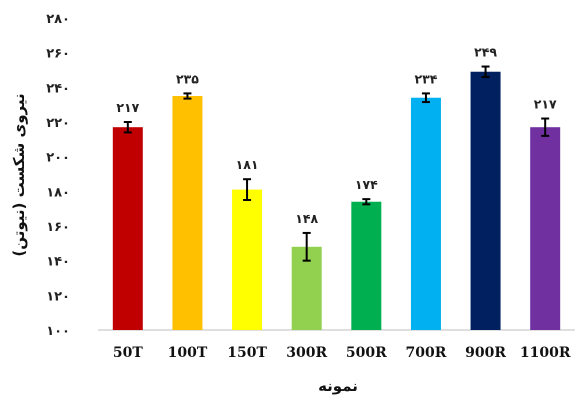  Describe the element at coordinates (187, 78) in the screenshot. I see `data-label: ۲۳۵` at that location.